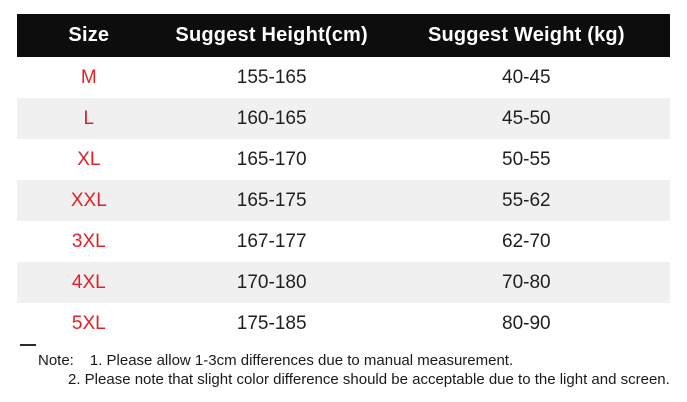 The width and height of the screenshot is (687, 402). Describe the element at coordinates (526, 241) in the screenshot. I see `weight-cell: 62-70` at that location.